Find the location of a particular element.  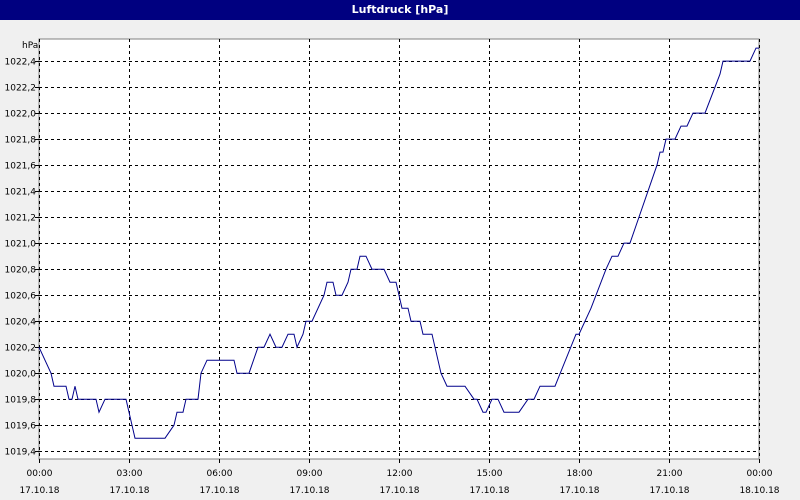

y-tick-label: 1022,2 is located at coordinates (21, 89).